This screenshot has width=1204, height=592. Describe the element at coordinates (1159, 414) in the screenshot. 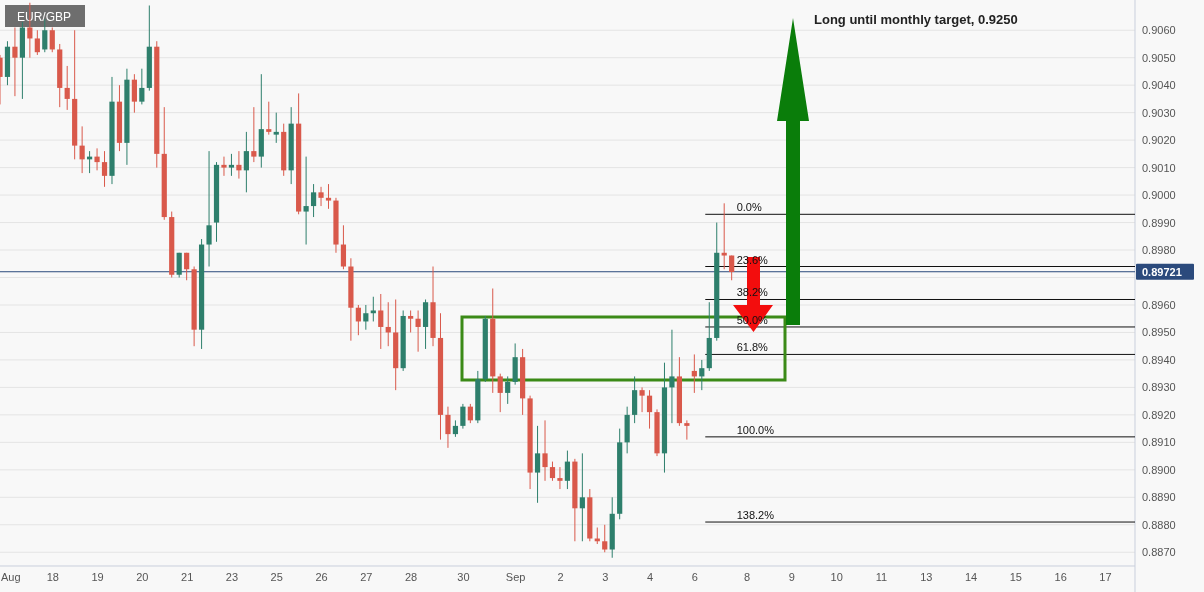

I see `y-tick-label: 0.8920` at that location.